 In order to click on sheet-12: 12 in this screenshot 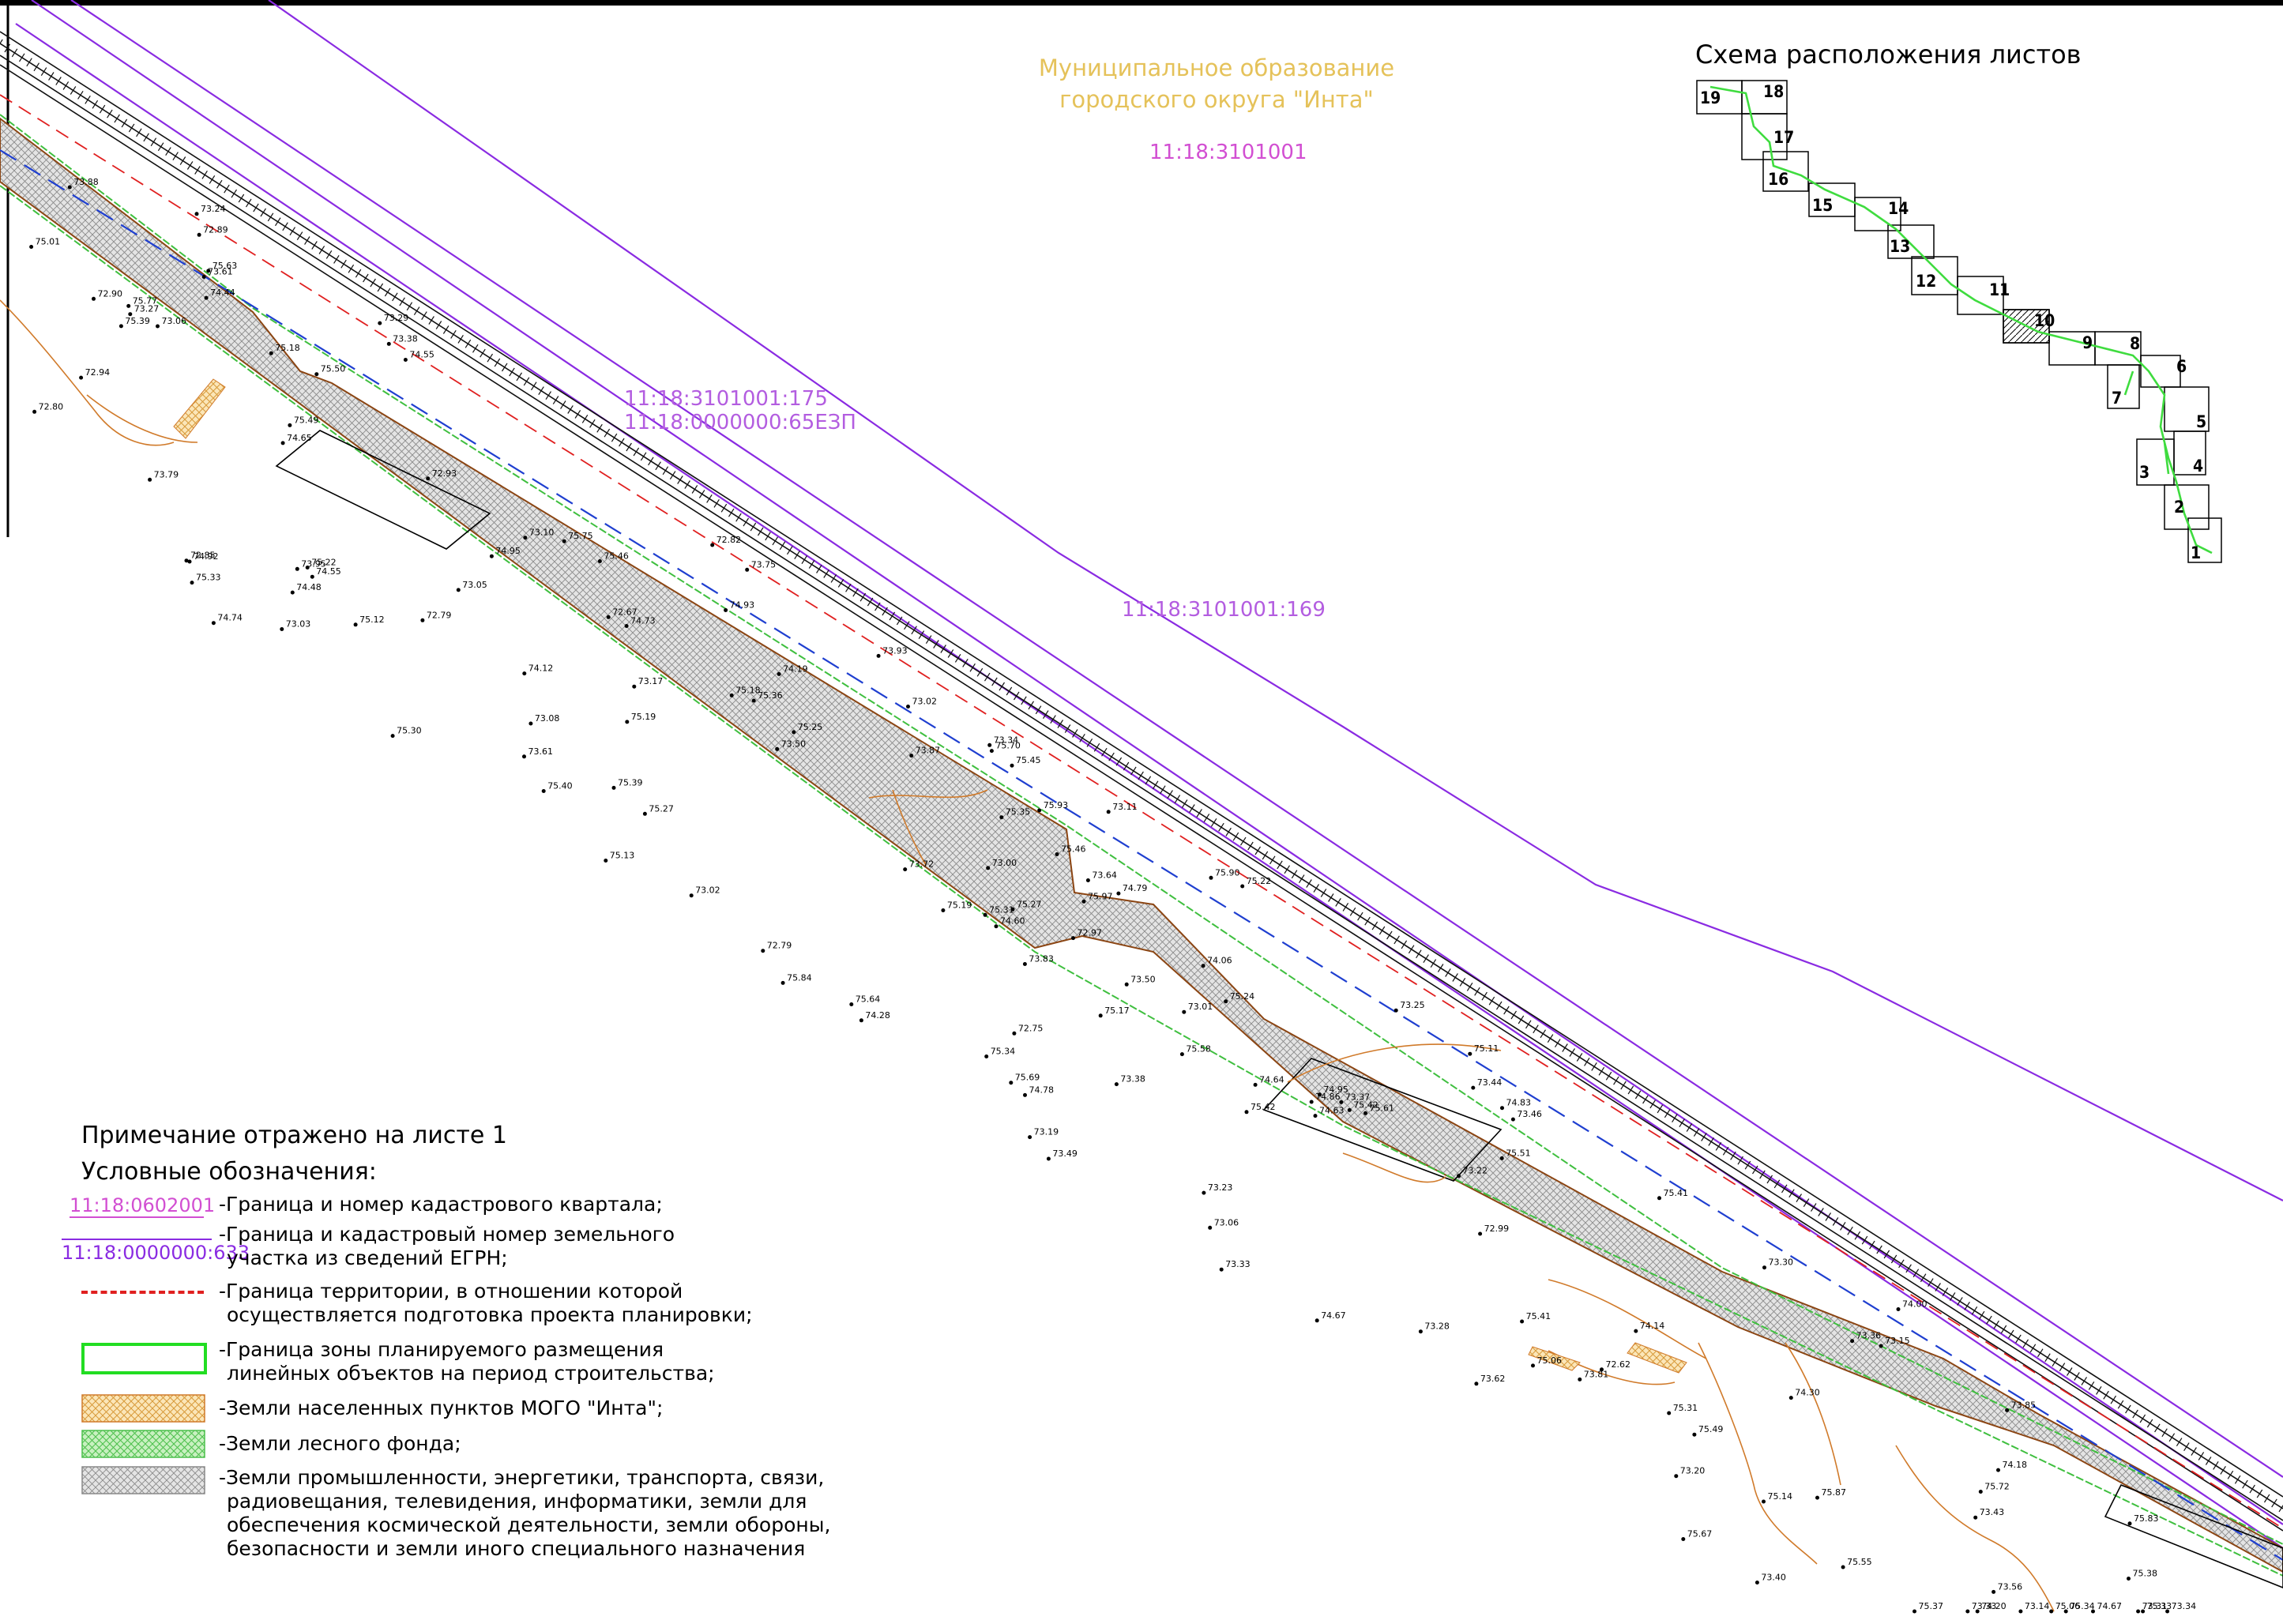, I will do `click(1926, 281)`.